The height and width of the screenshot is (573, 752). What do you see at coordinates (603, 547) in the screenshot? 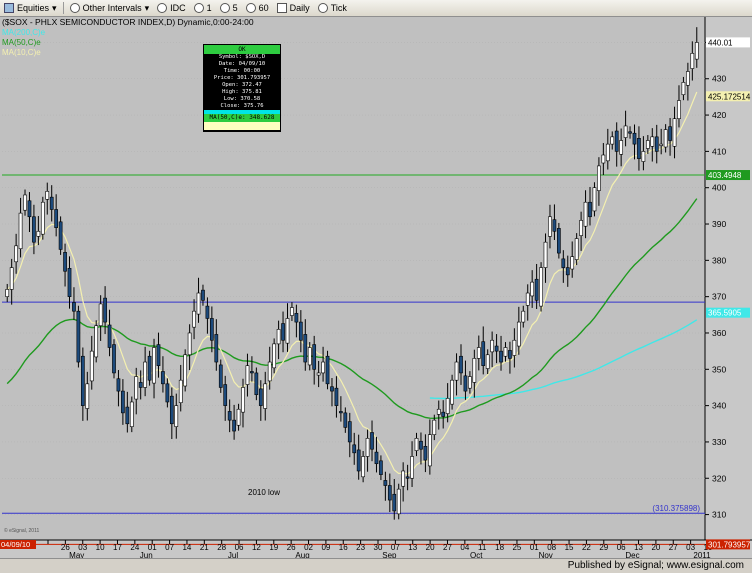
I see `x-tick-label: 29` at bounding box center [603, 547].